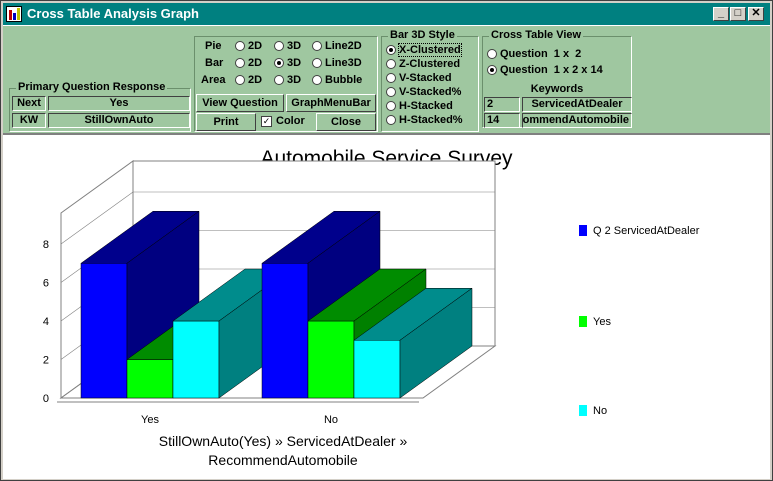 This screenshot has height=481, width=773. I want to click on pie-label: Pie, so click(213, 46).